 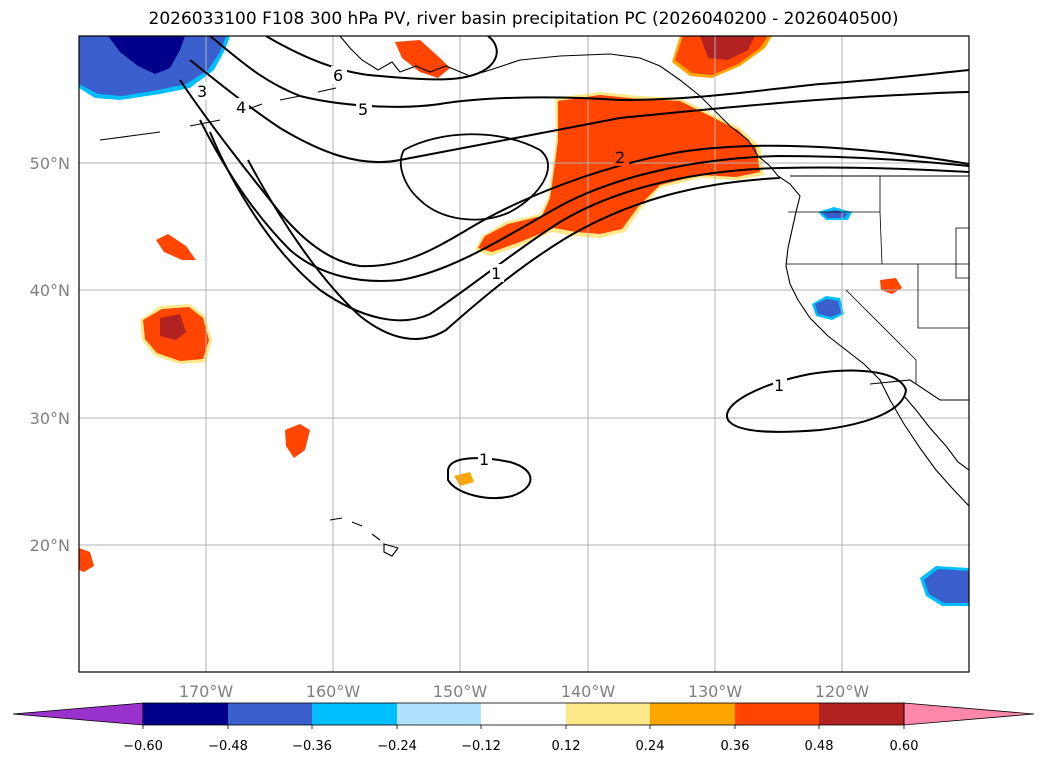 What do you see at coordinates (363, 109) in the screenshot?
I see `contour-label-5: 5` at bounding box center [363, 109].